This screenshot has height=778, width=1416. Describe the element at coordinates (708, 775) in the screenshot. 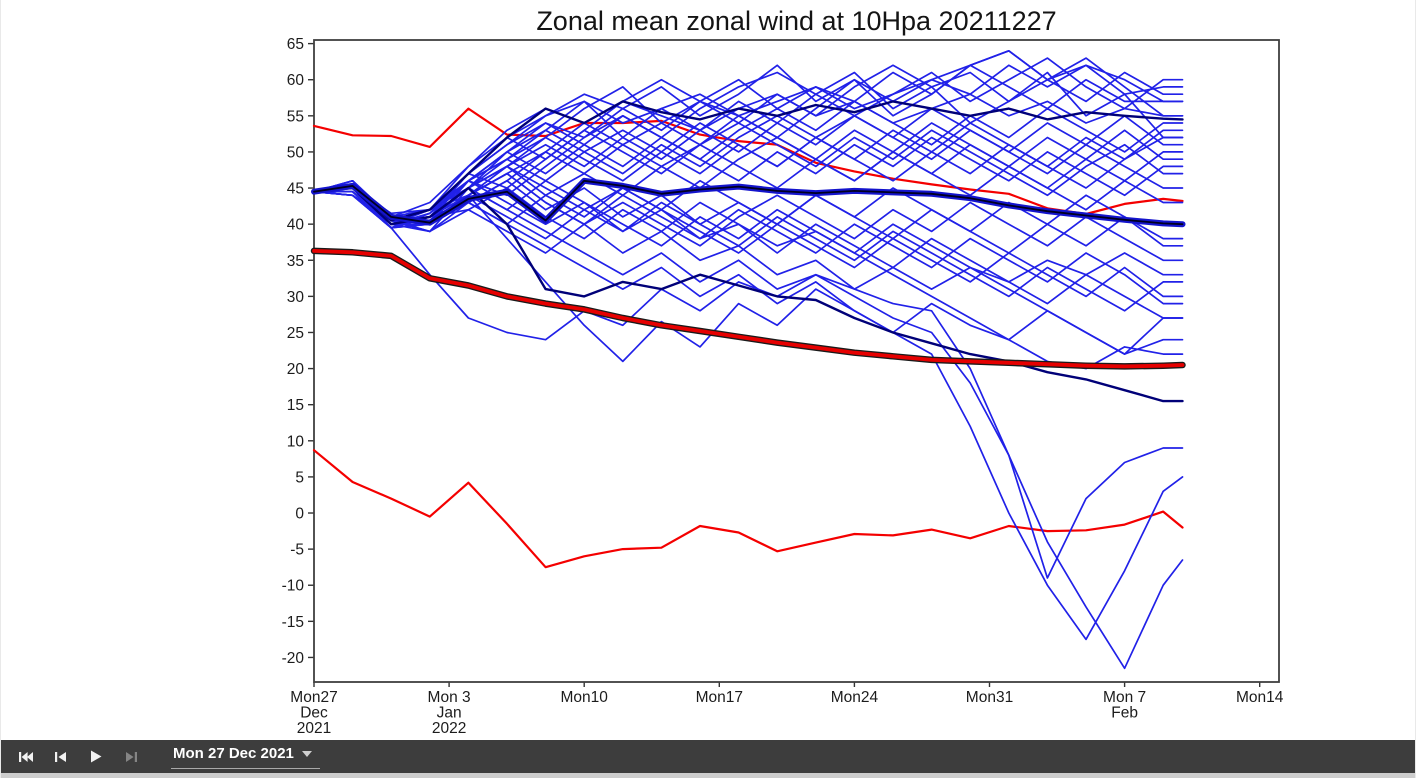

I see `window-bottom-edge` at that location.